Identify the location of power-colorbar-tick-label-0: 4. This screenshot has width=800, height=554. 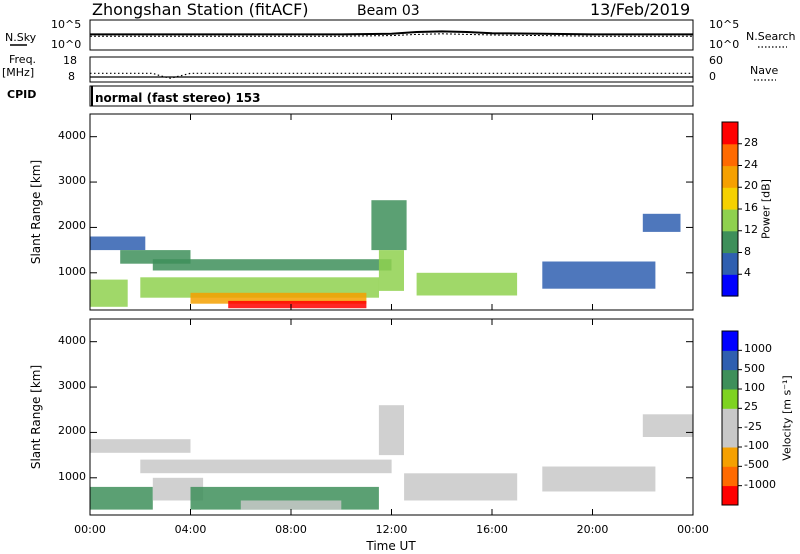
(747, 273).